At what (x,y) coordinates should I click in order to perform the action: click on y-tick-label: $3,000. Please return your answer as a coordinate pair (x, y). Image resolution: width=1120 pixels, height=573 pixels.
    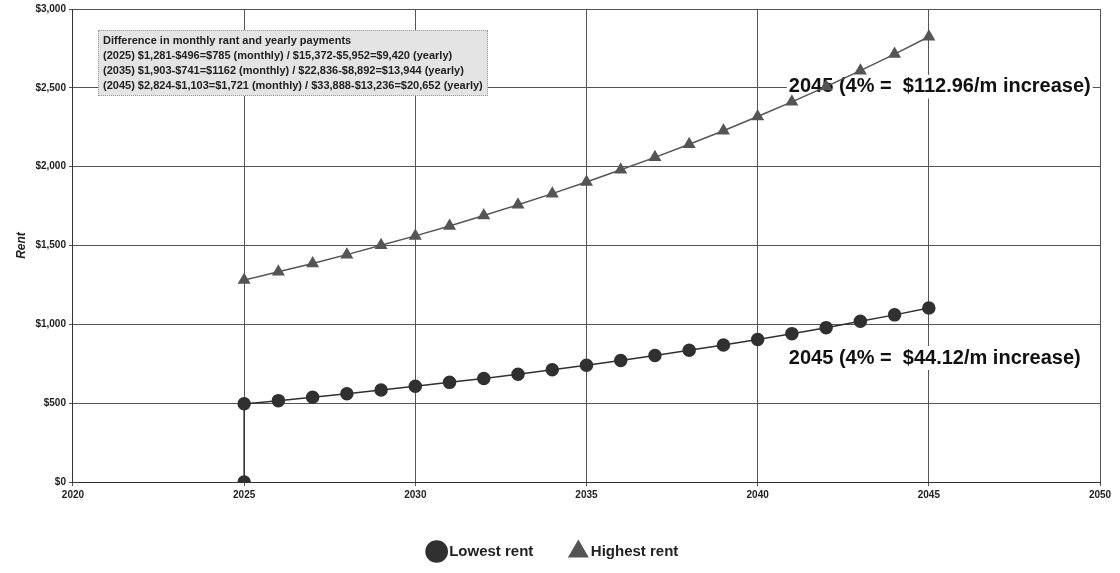
    Looking at the image, I should click on (51, 8).